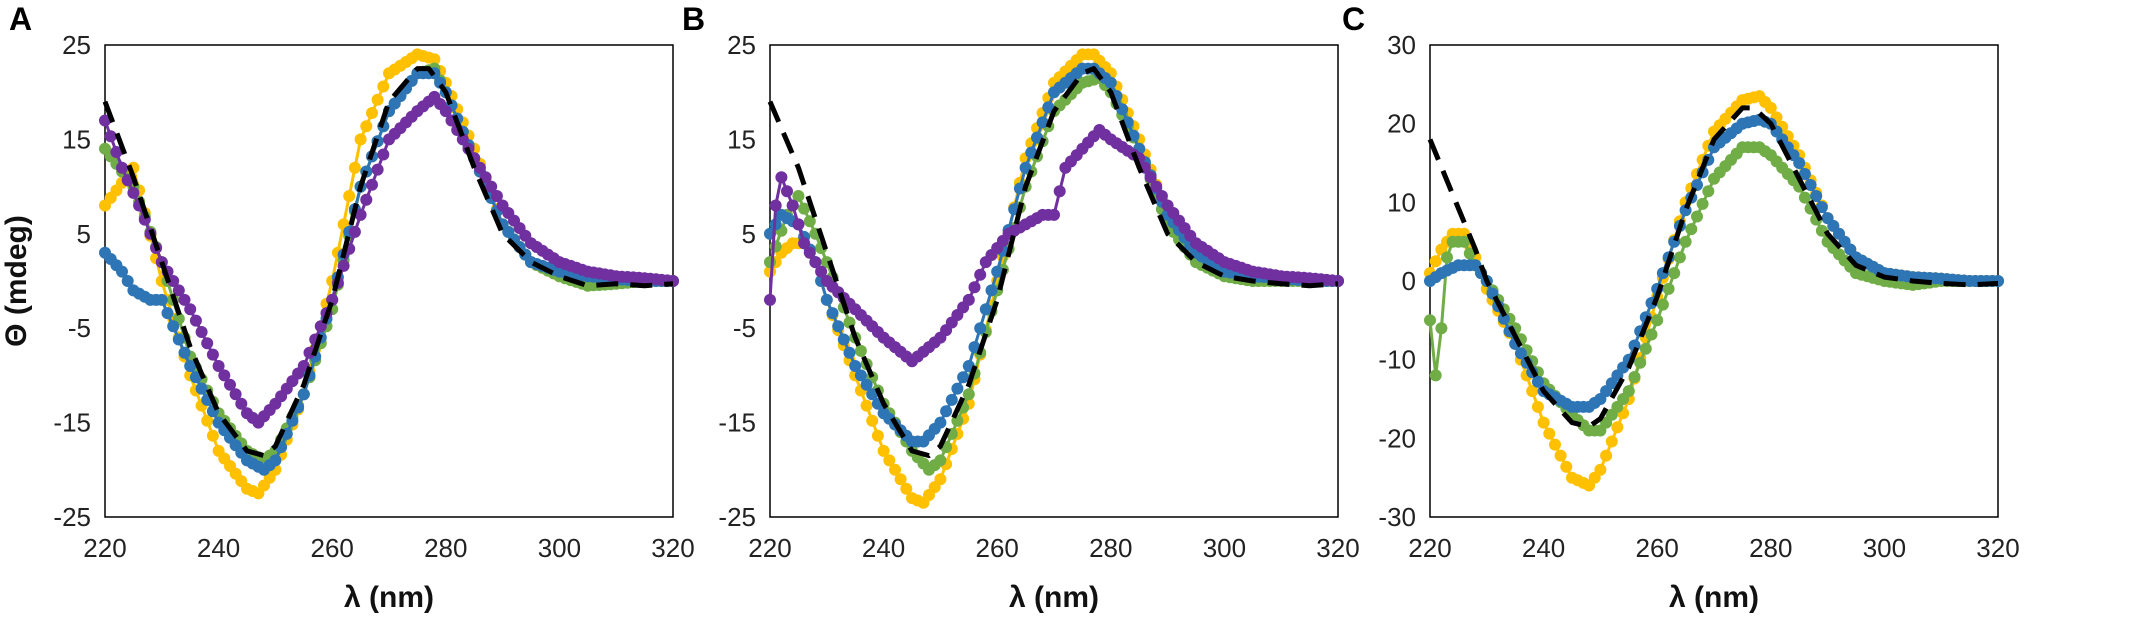 The image size is (2149, 620). What do you see at coordinates (76, 139) in the screenshot?
I see `y-tick-label: 15` at bounding box center [76, 139].